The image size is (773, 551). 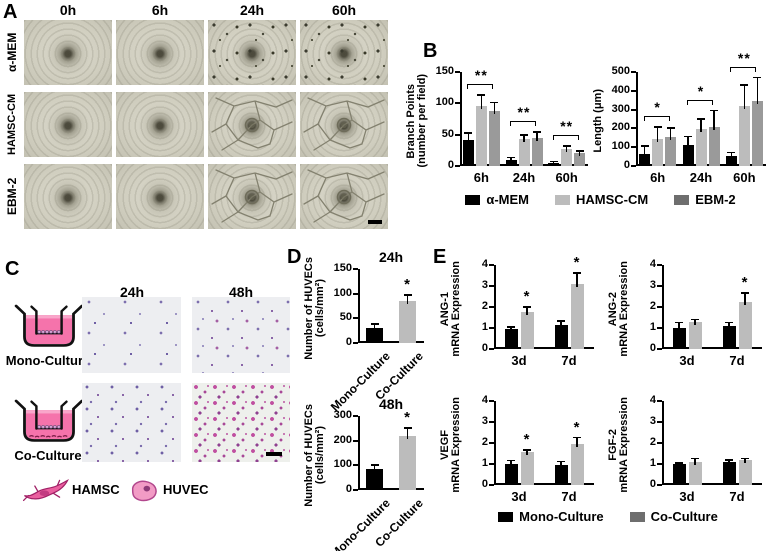 I want to click on y-tick-label: 4, so click(x=484, y=264).